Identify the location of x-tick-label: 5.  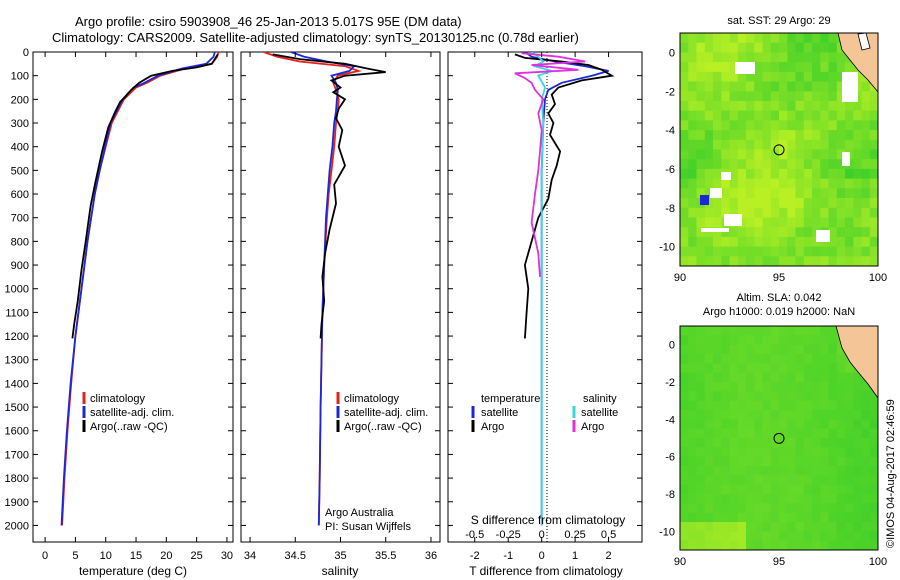
(75, 556).